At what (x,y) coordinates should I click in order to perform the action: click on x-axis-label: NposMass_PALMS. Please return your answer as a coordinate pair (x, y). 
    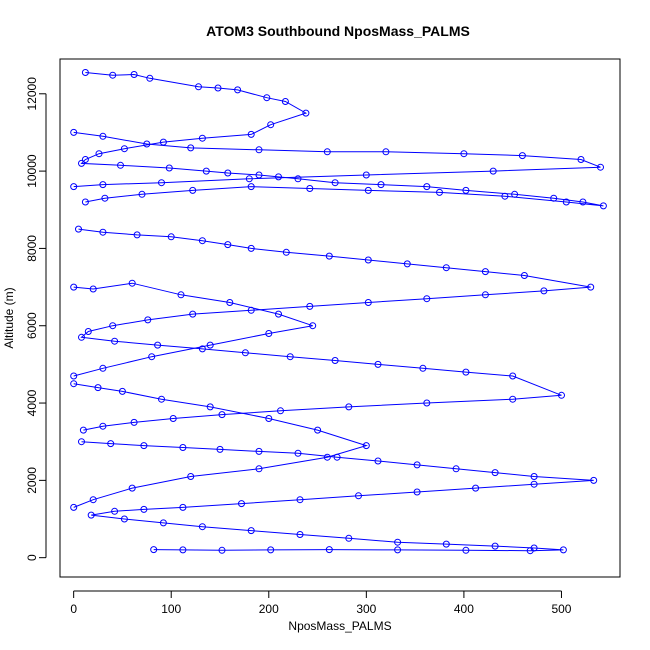
    Looking at the image, I should click on (339, 626).